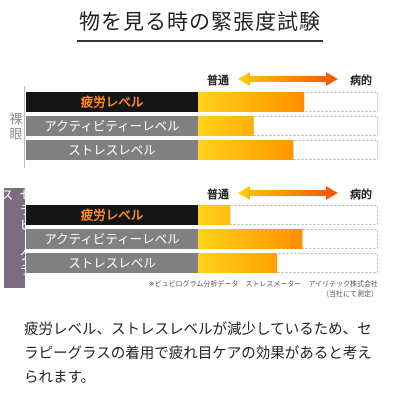 This screenshot has width=400, height=400. What do you see at coordinates (350, 294) in the screenshot?
I see `footnote-measured: （当社にて測定）` at bounding box center [350, 294].